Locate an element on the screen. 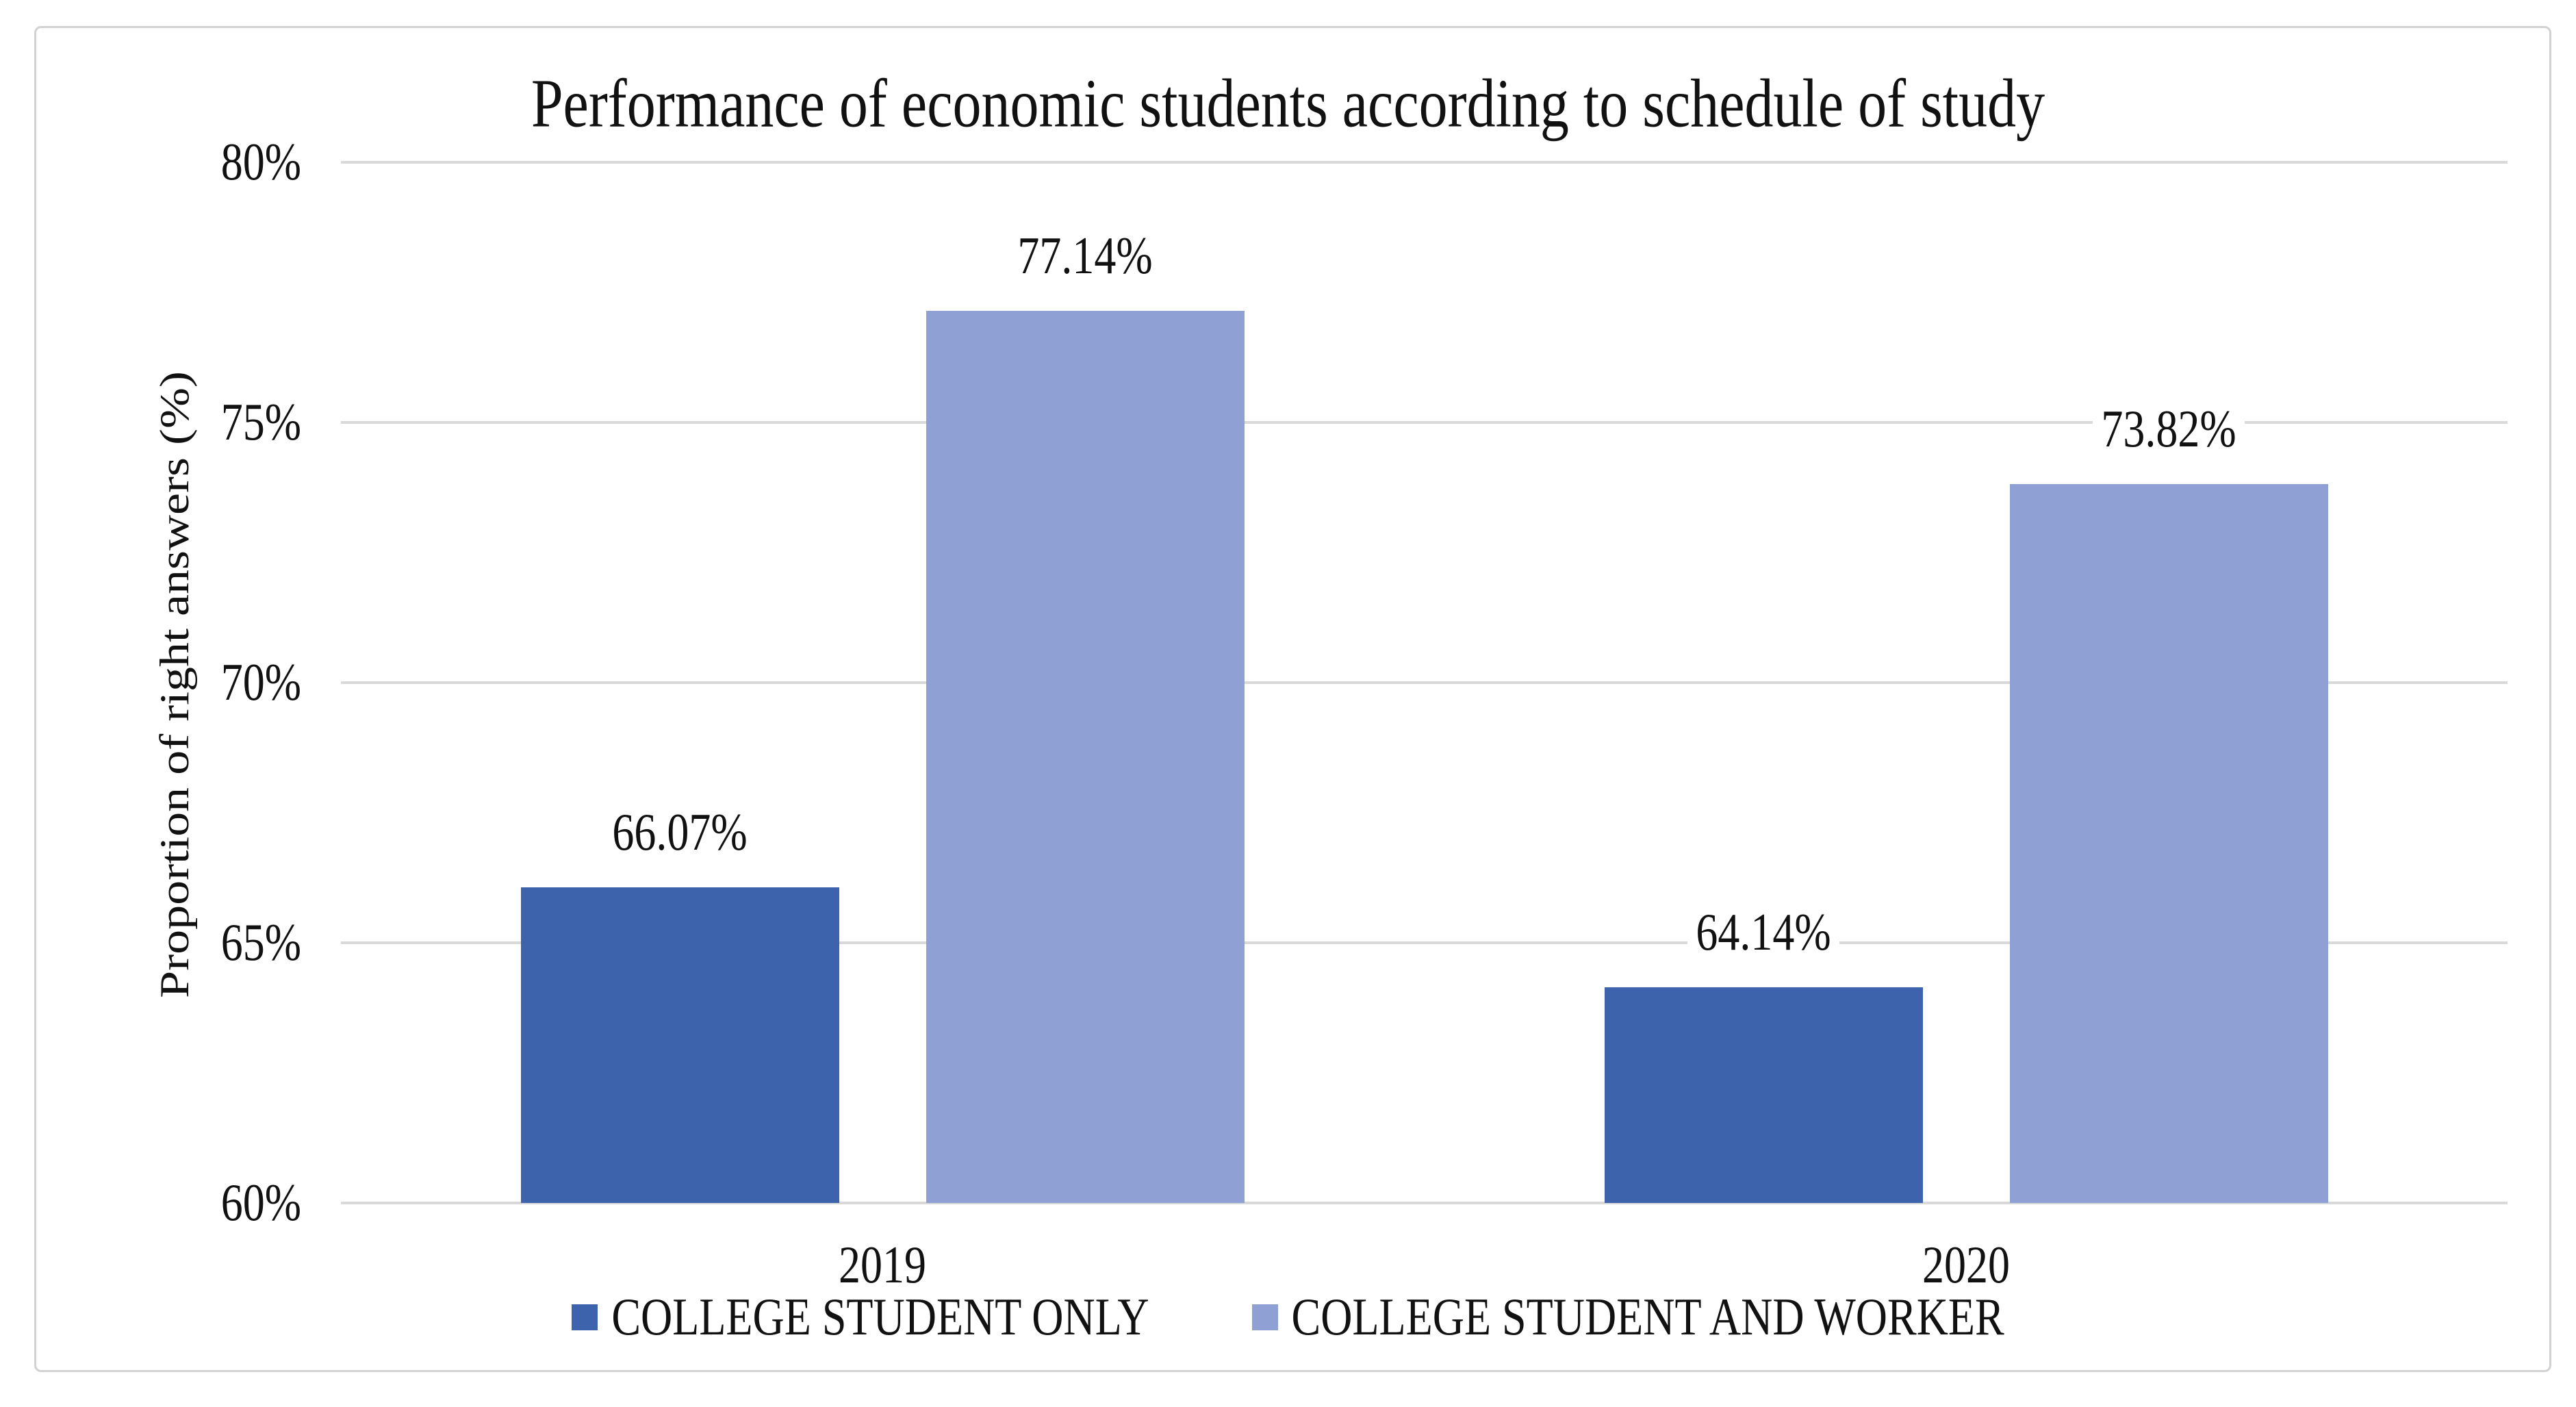  value-label-college-student-and-worker-2019: 77.14% is located at coordinates (1085, 256).